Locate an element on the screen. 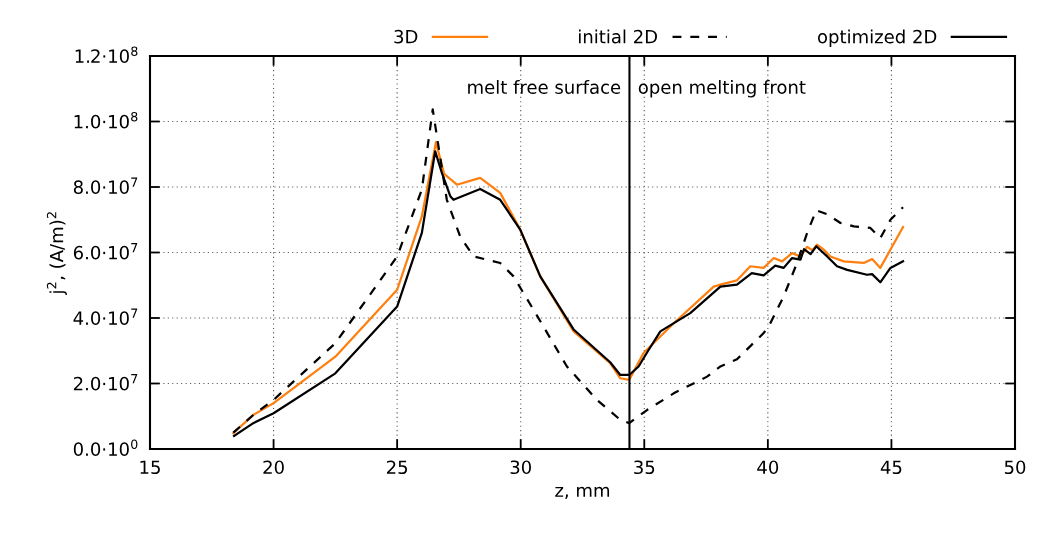 Image resolution: width=1045 pixels, height=533 pixels. x-tick-label: 35 is located at coordinates (644, 467).